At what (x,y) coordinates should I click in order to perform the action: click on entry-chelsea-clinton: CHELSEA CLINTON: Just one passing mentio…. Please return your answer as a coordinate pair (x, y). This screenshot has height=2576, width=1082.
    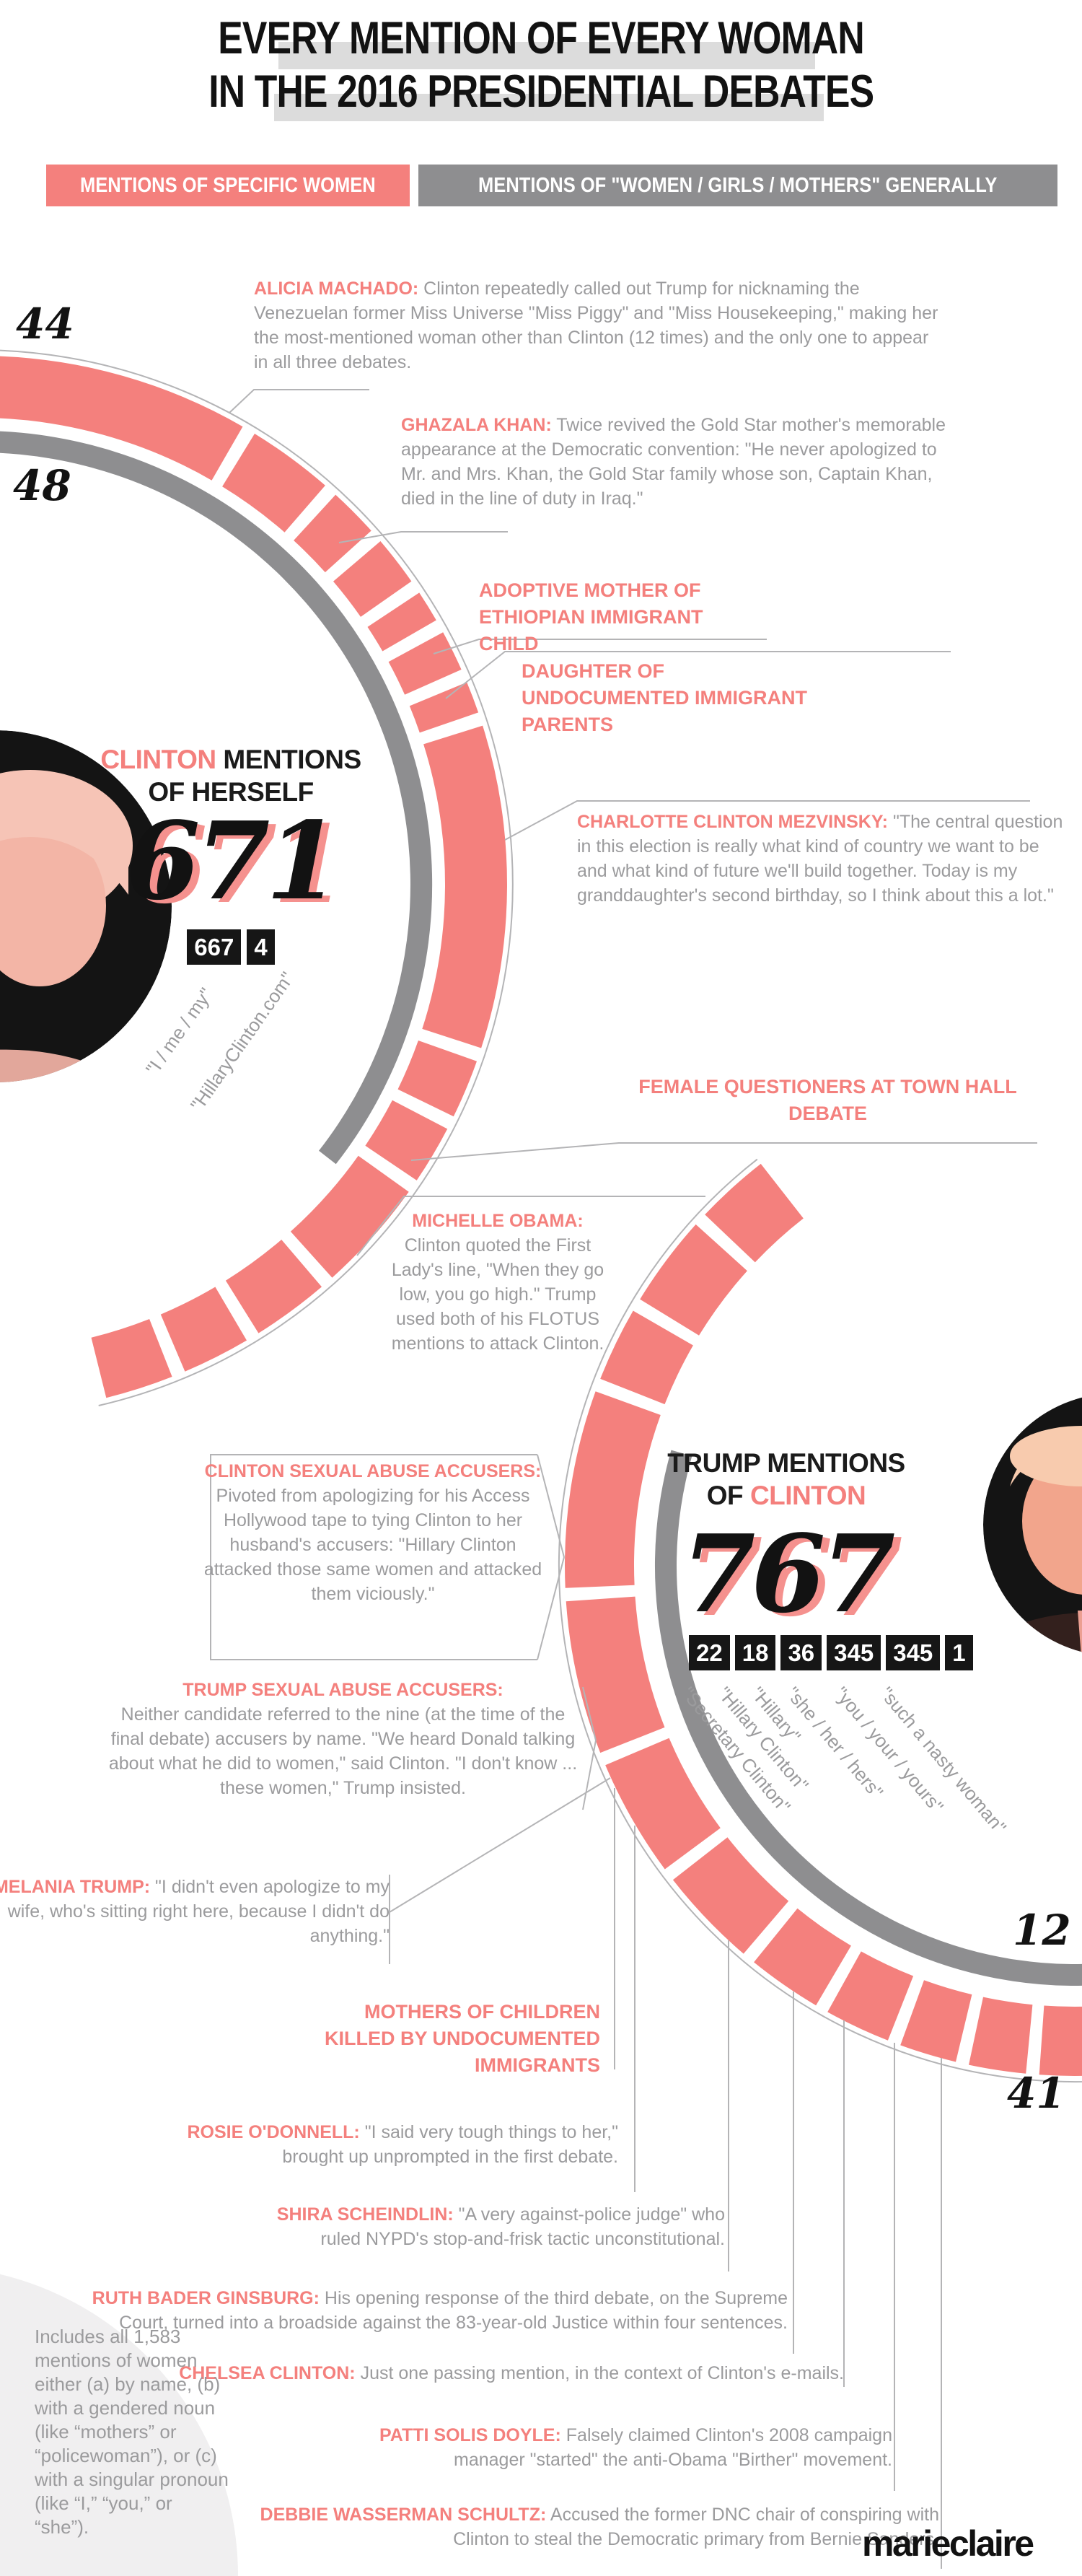
    Looking at the image, I should click on (511, 2373).